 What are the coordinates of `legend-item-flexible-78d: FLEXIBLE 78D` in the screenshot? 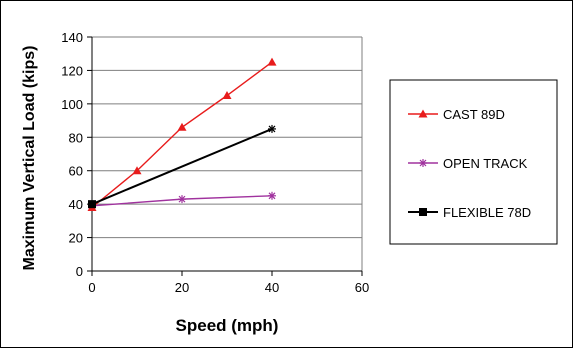 It's located at (469, 212).